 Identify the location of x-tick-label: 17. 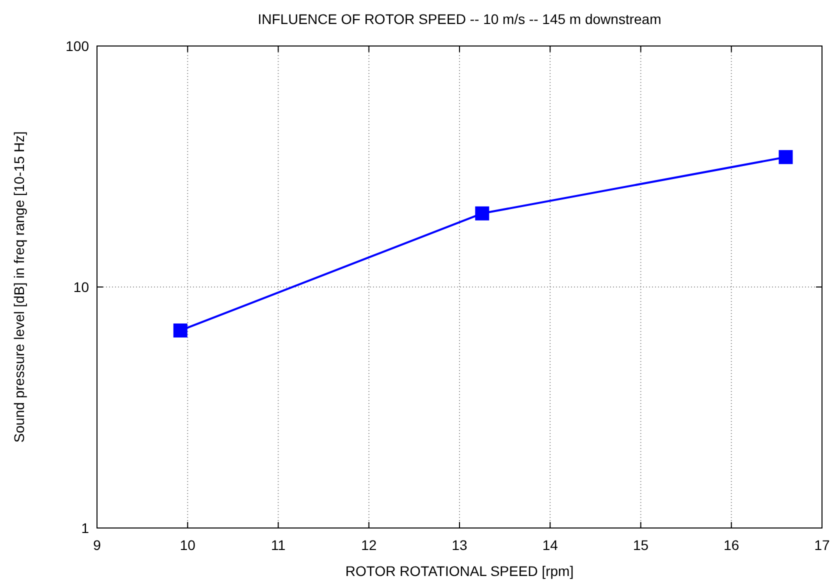
(822, 545).